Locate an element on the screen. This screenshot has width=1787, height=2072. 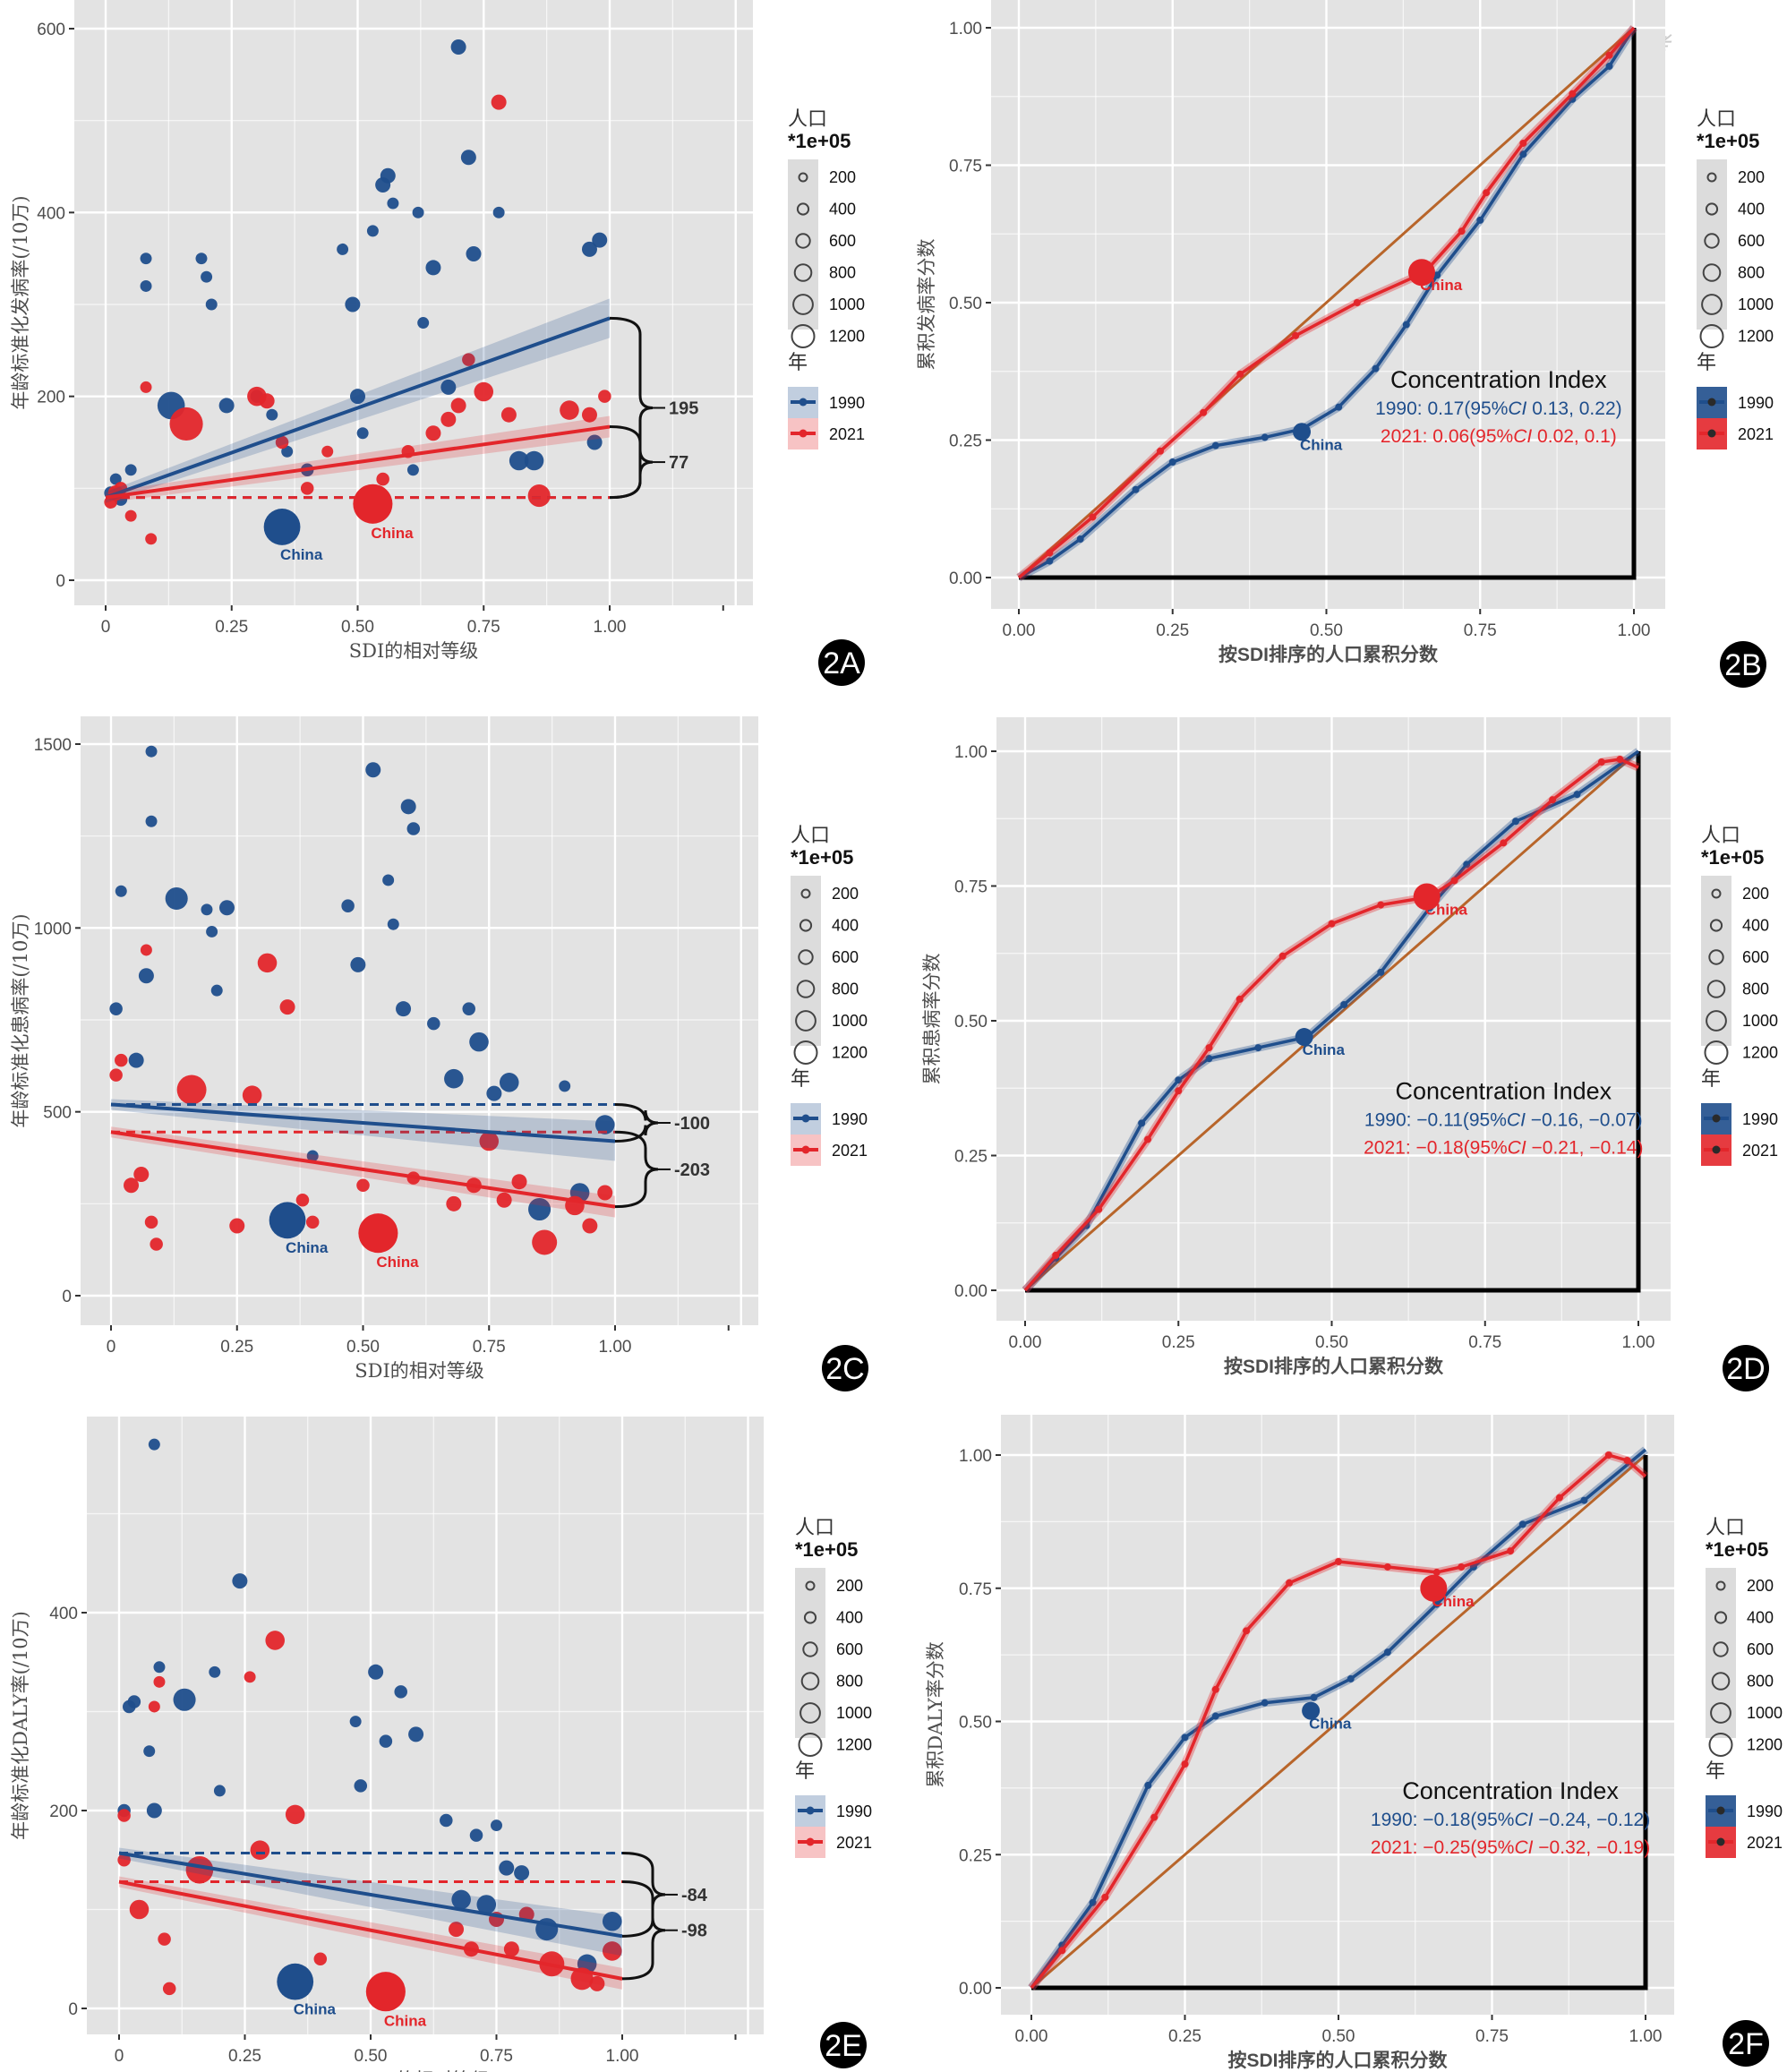
x-tick-label: 0.00 is located at coordinates (1019, 630).